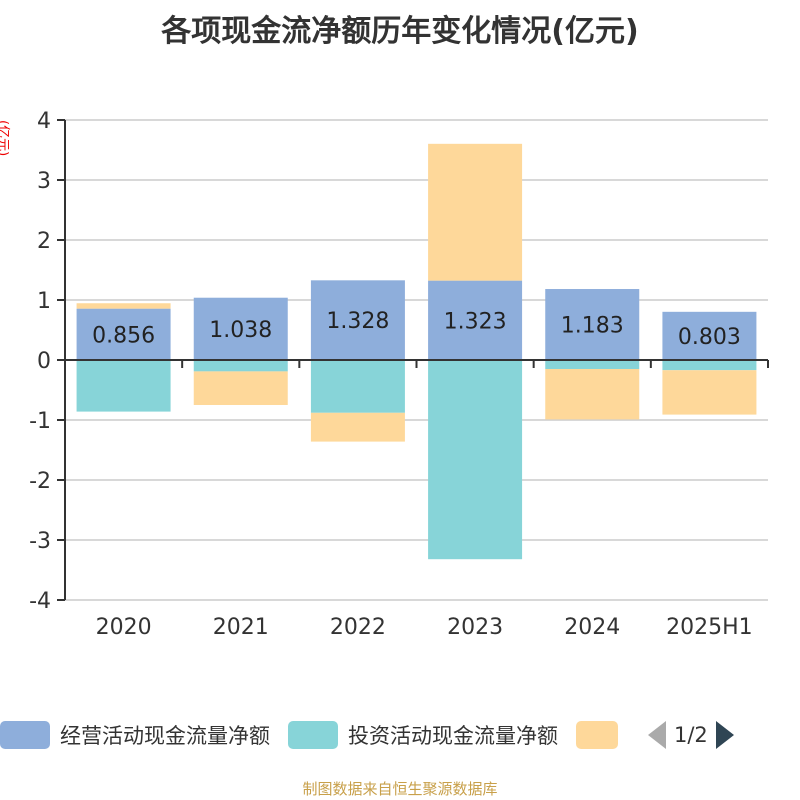  I want to click on x-tick-label: 2021, so click(241, 627).